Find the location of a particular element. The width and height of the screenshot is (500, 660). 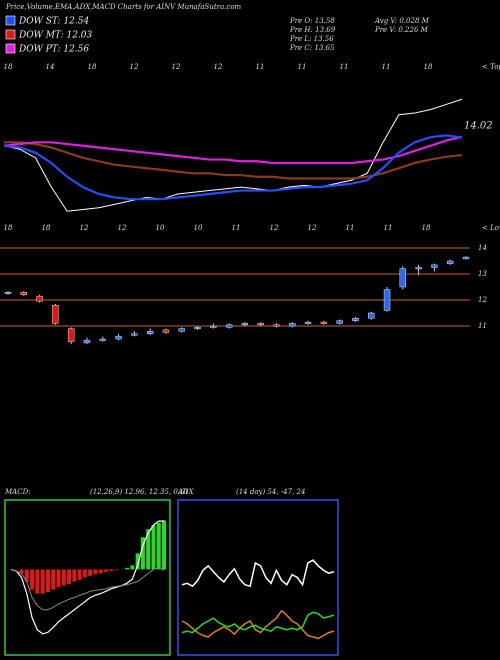

panel-params: (14 day) 54, -47, 24 is located at coordinates (270, 492).